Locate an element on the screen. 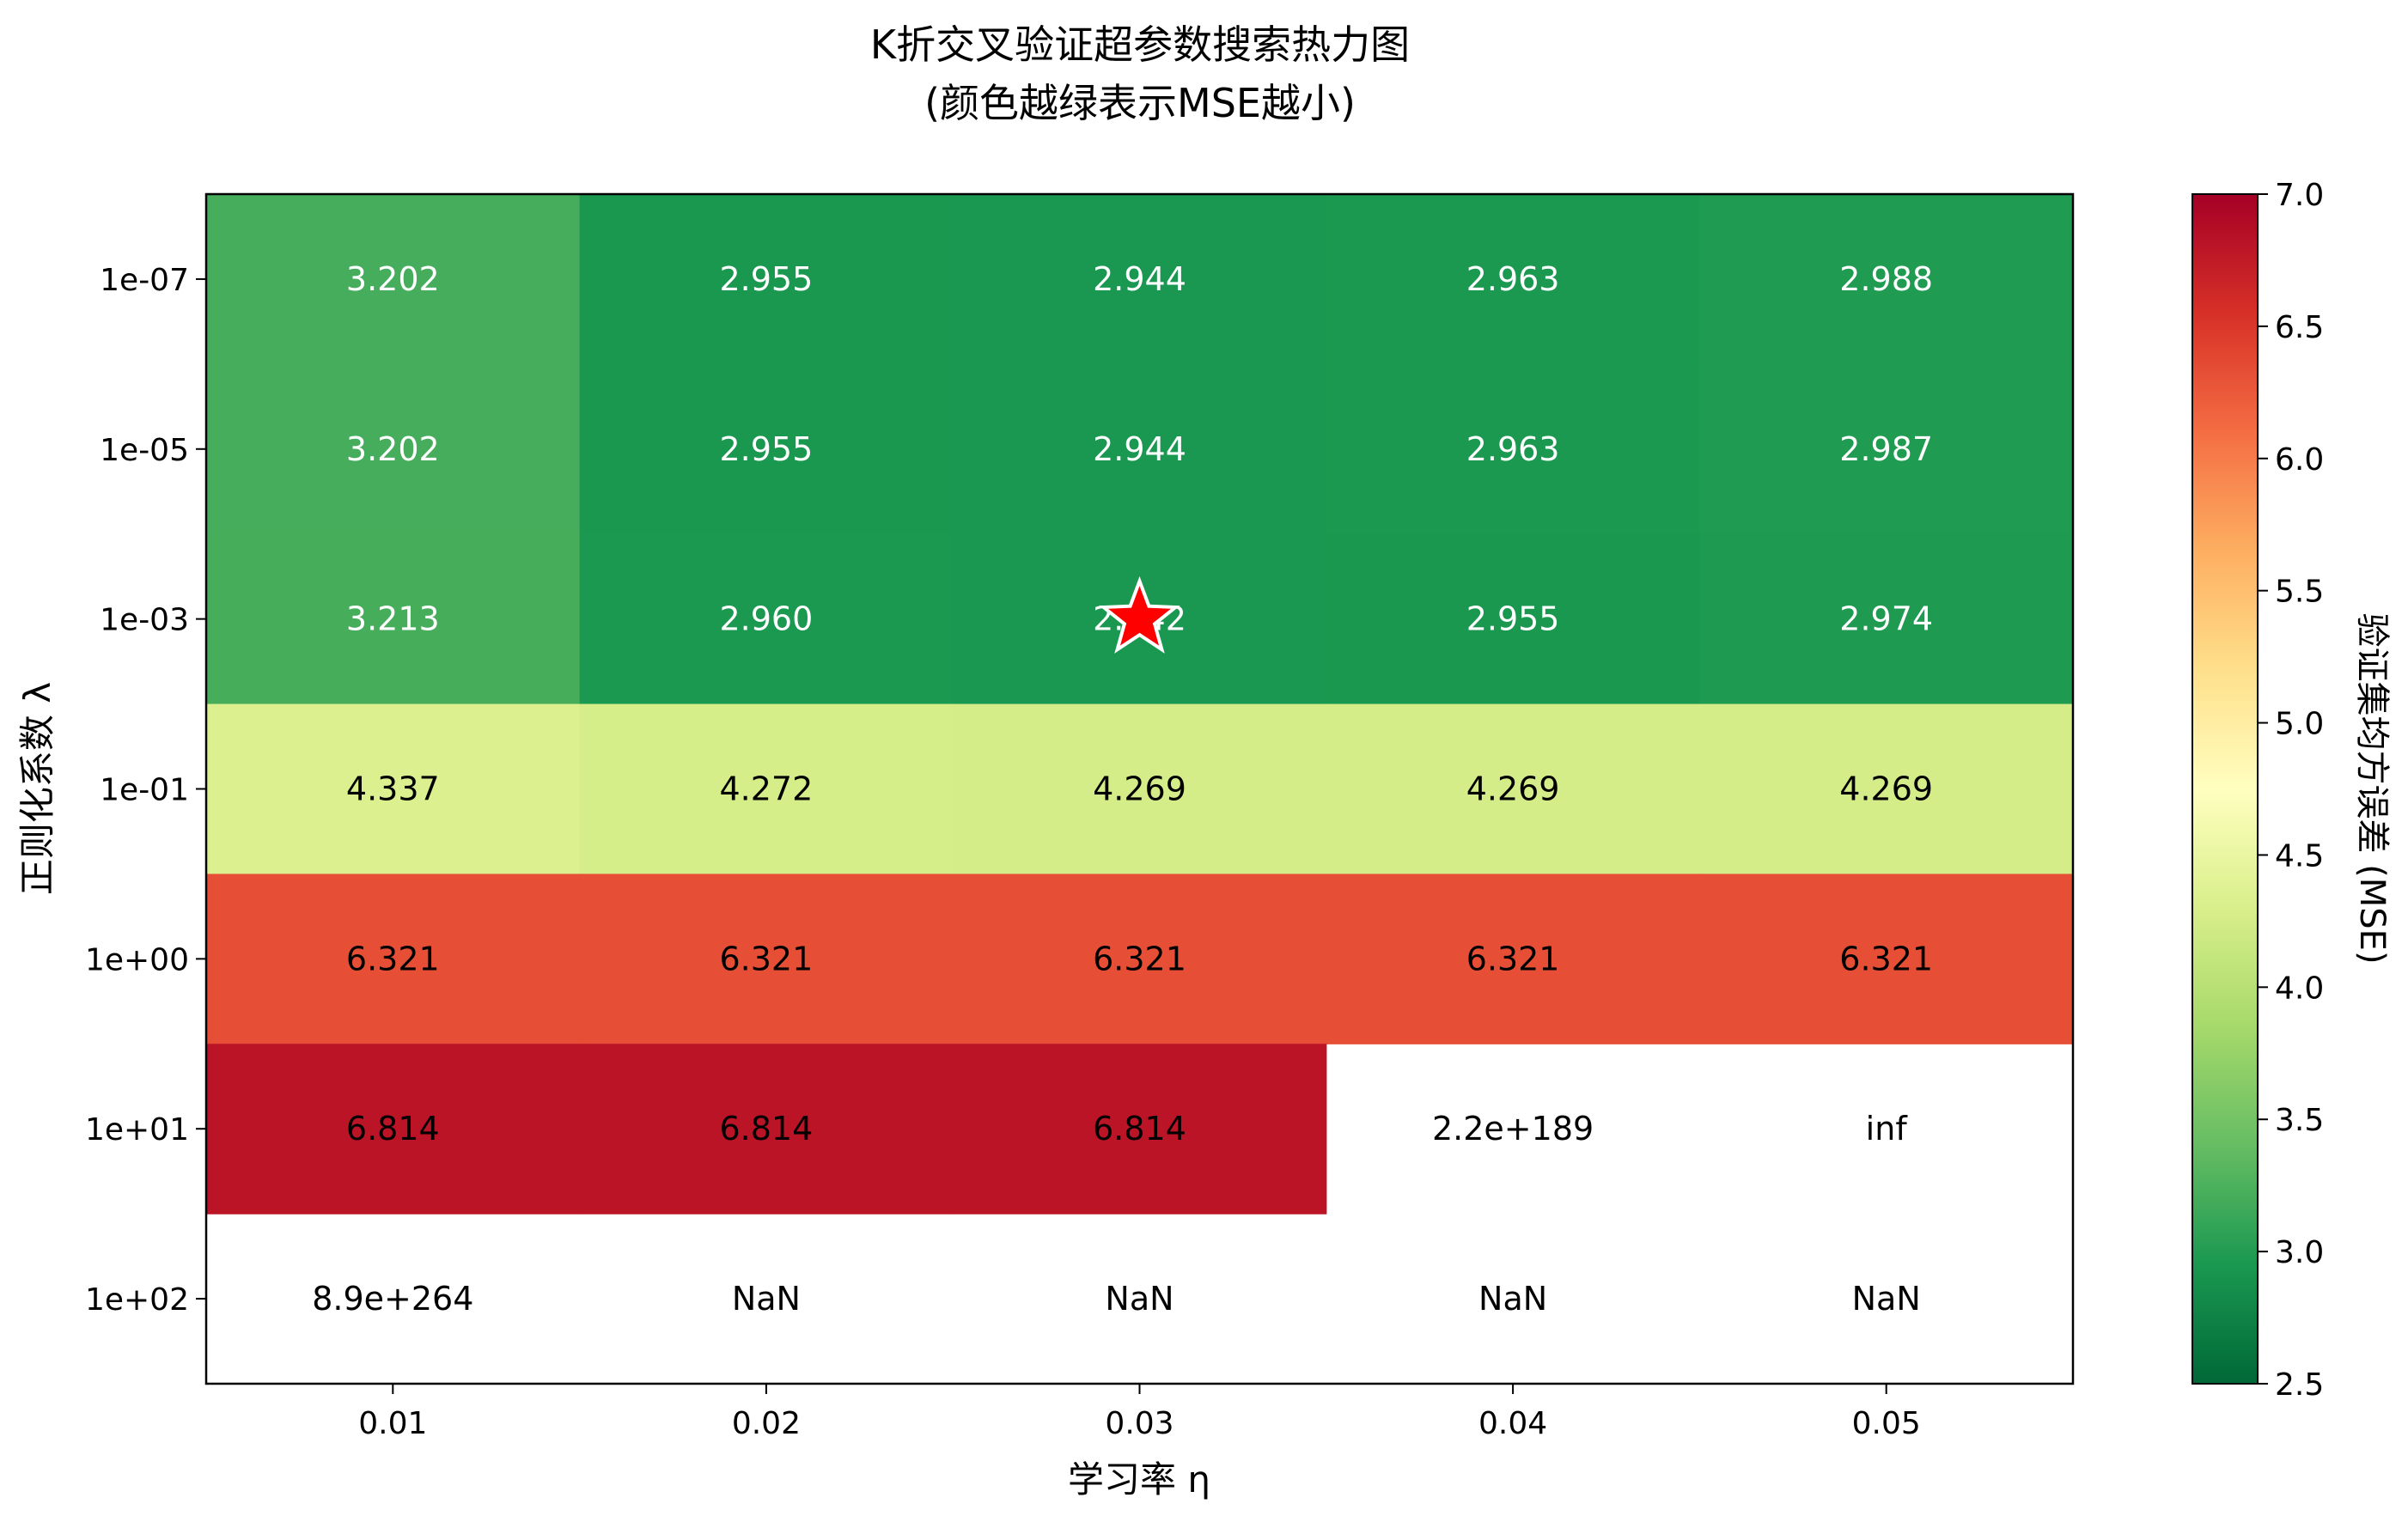  colorbar-tick-label: 3.0 is located at coordinates (2299, 1252).